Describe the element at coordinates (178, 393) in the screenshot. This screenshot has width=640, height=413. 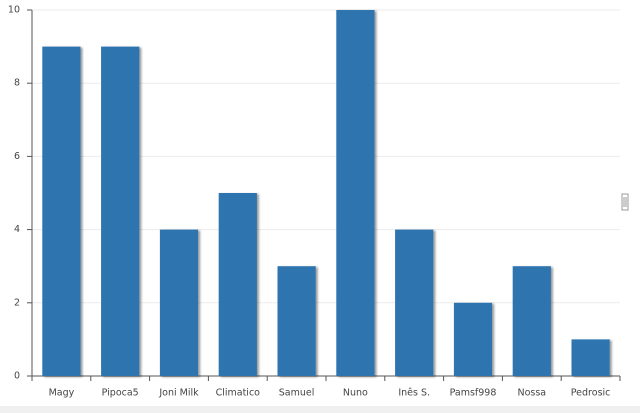
I see `x-tick-label: Joni Milk` at that location.